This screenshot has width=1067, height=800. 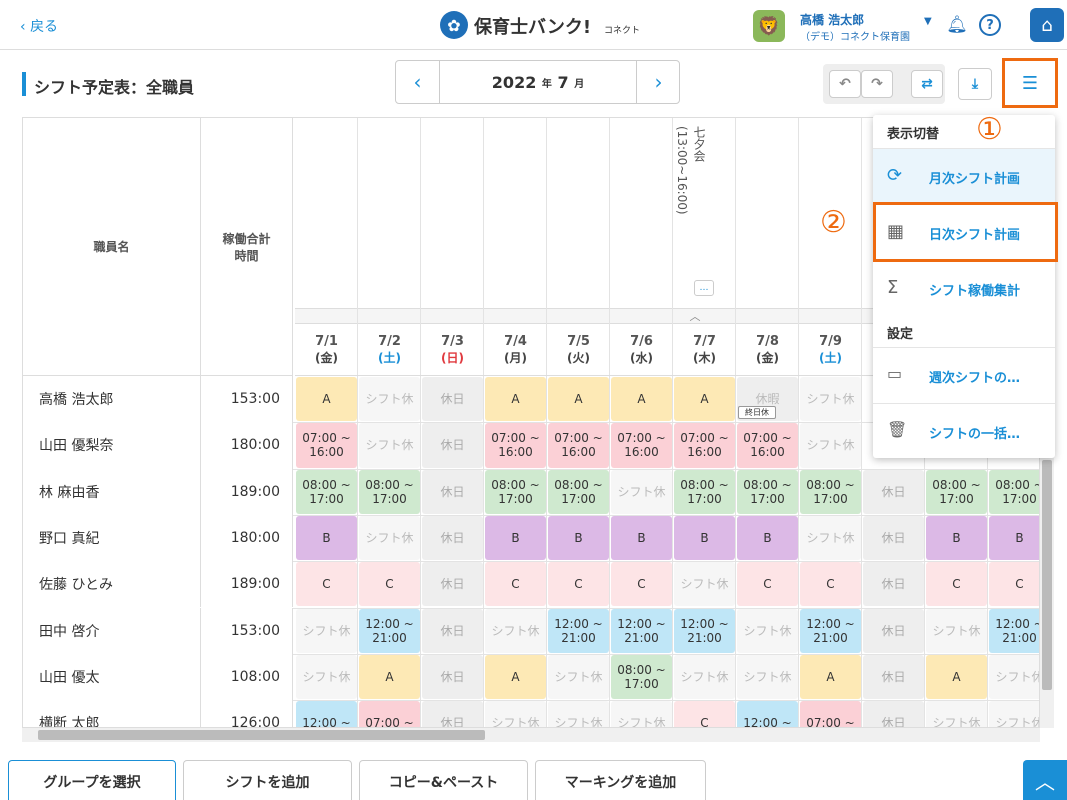 I want to click on bottom-button: シフトを追加, so click(x=267, y=780).